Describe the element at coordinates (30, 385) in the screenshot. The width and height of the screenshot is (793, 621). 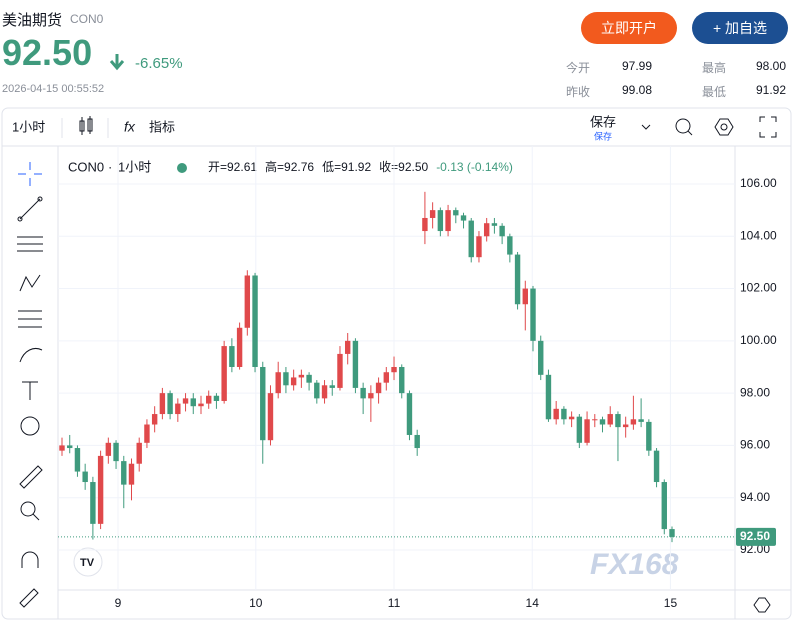
I see `drawing-tools` at that location.